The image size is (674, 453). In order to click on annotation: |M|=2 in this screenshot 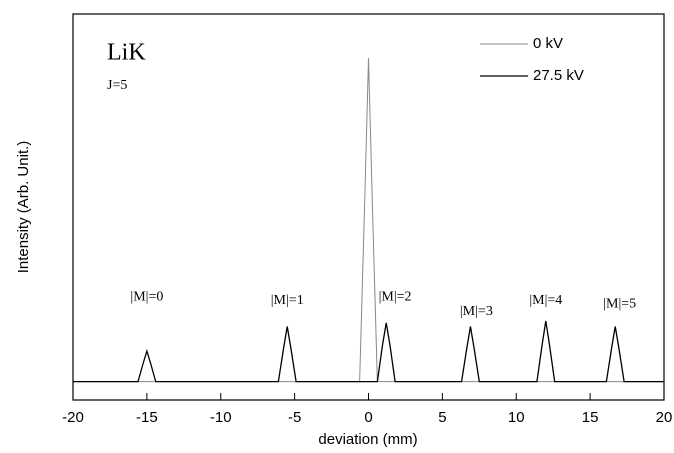, I will do `click(395, 296)`.